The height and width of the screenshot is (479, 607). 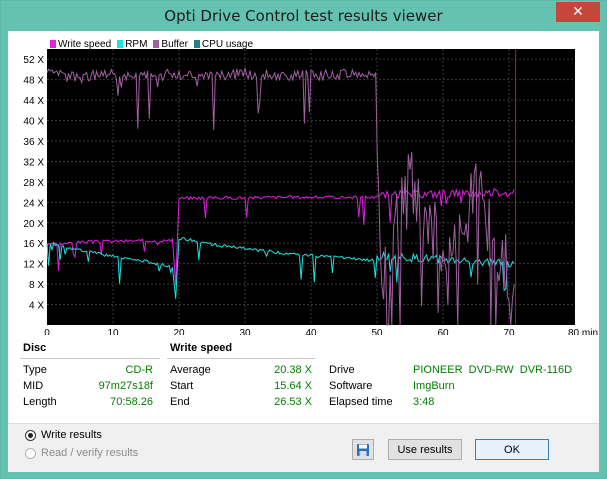 What do you see at coordinates (201, 348) in the screenshot?
I see `write-speed-heading: Write speed` at bounding box center [201, 348].